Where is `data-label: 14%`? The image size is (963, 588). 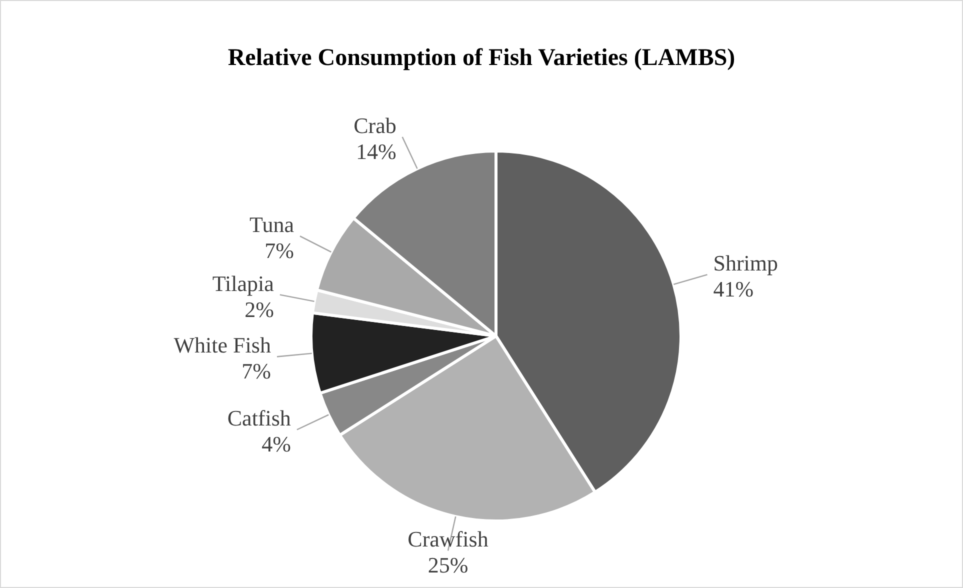 data-label: 14% is located at coordinates (376, 151).